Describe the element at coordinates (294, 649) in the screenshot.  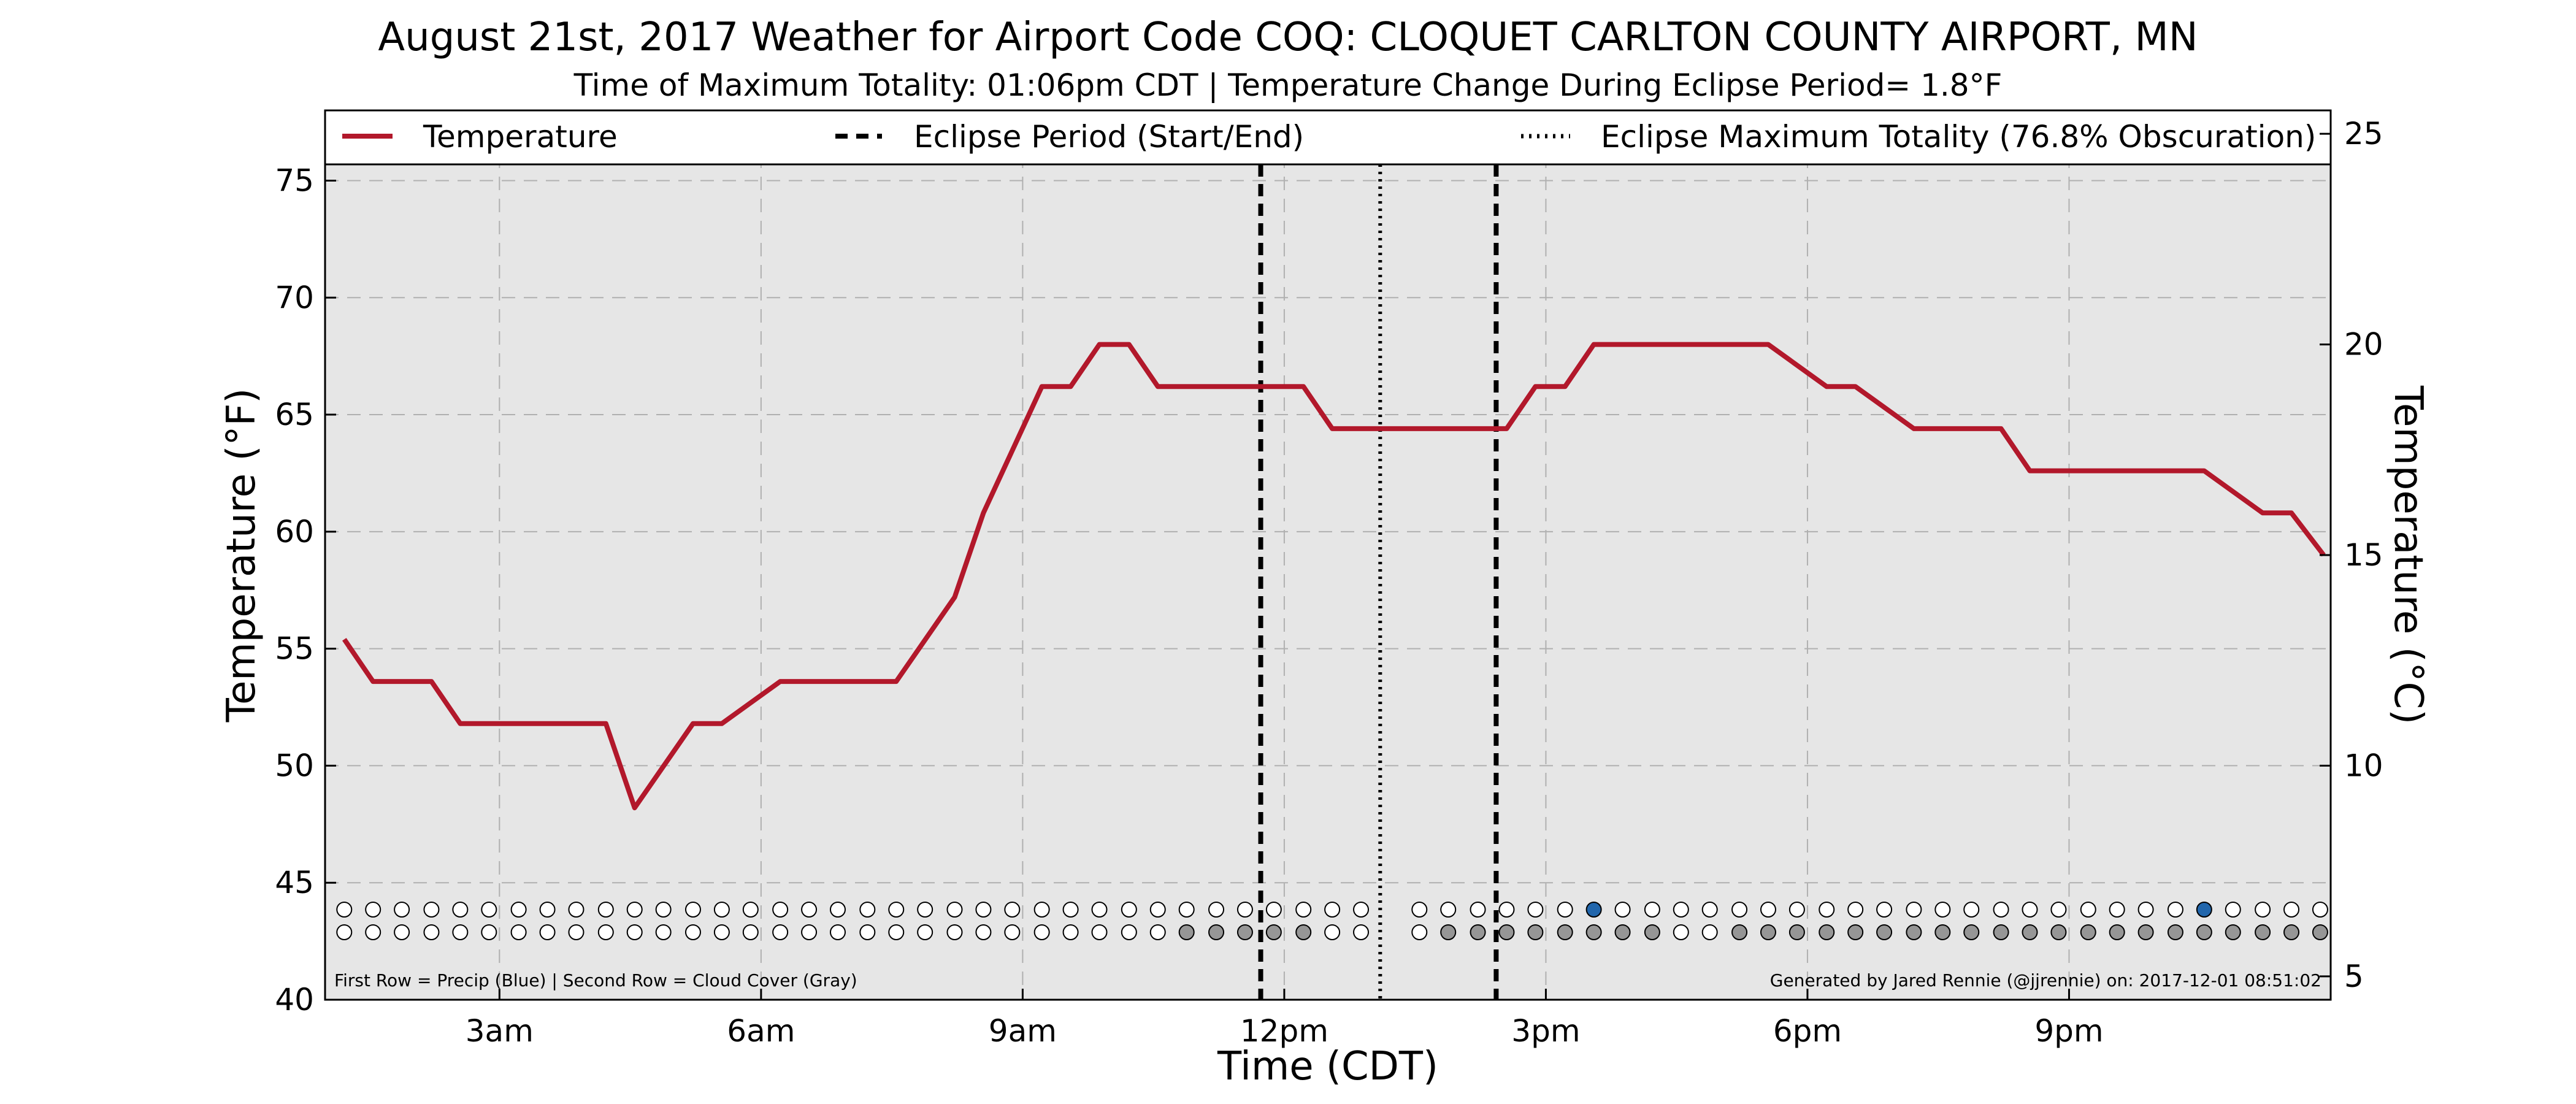
I see `y-tick-label: 55` at that location.